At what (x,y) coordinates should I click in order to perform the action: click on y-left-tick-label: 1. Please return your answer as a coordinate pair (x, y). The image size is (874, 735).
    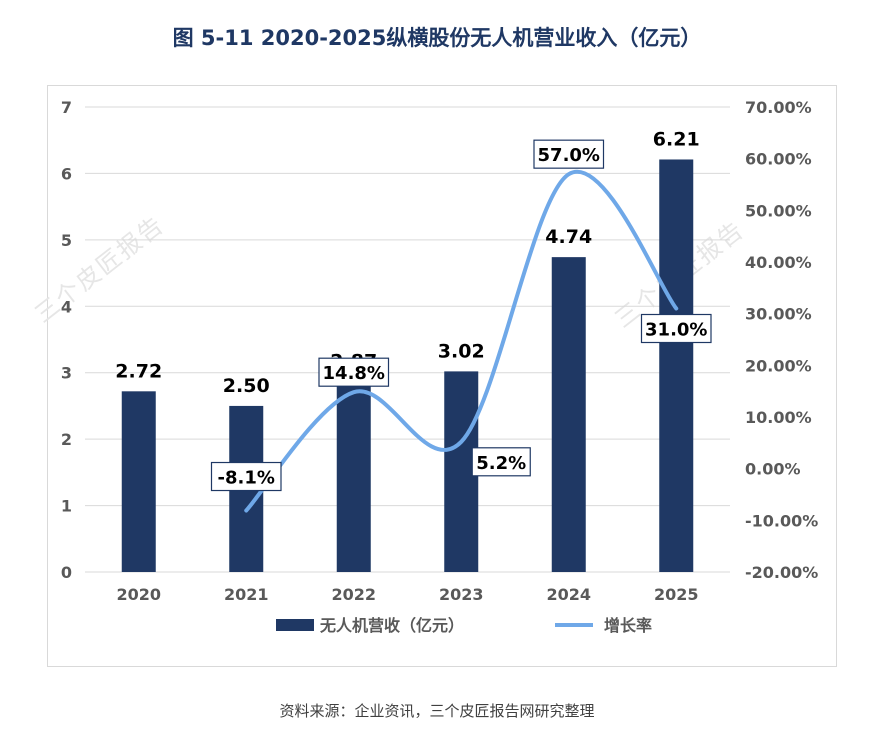
    Looking at the image, I should click on (66, 506).